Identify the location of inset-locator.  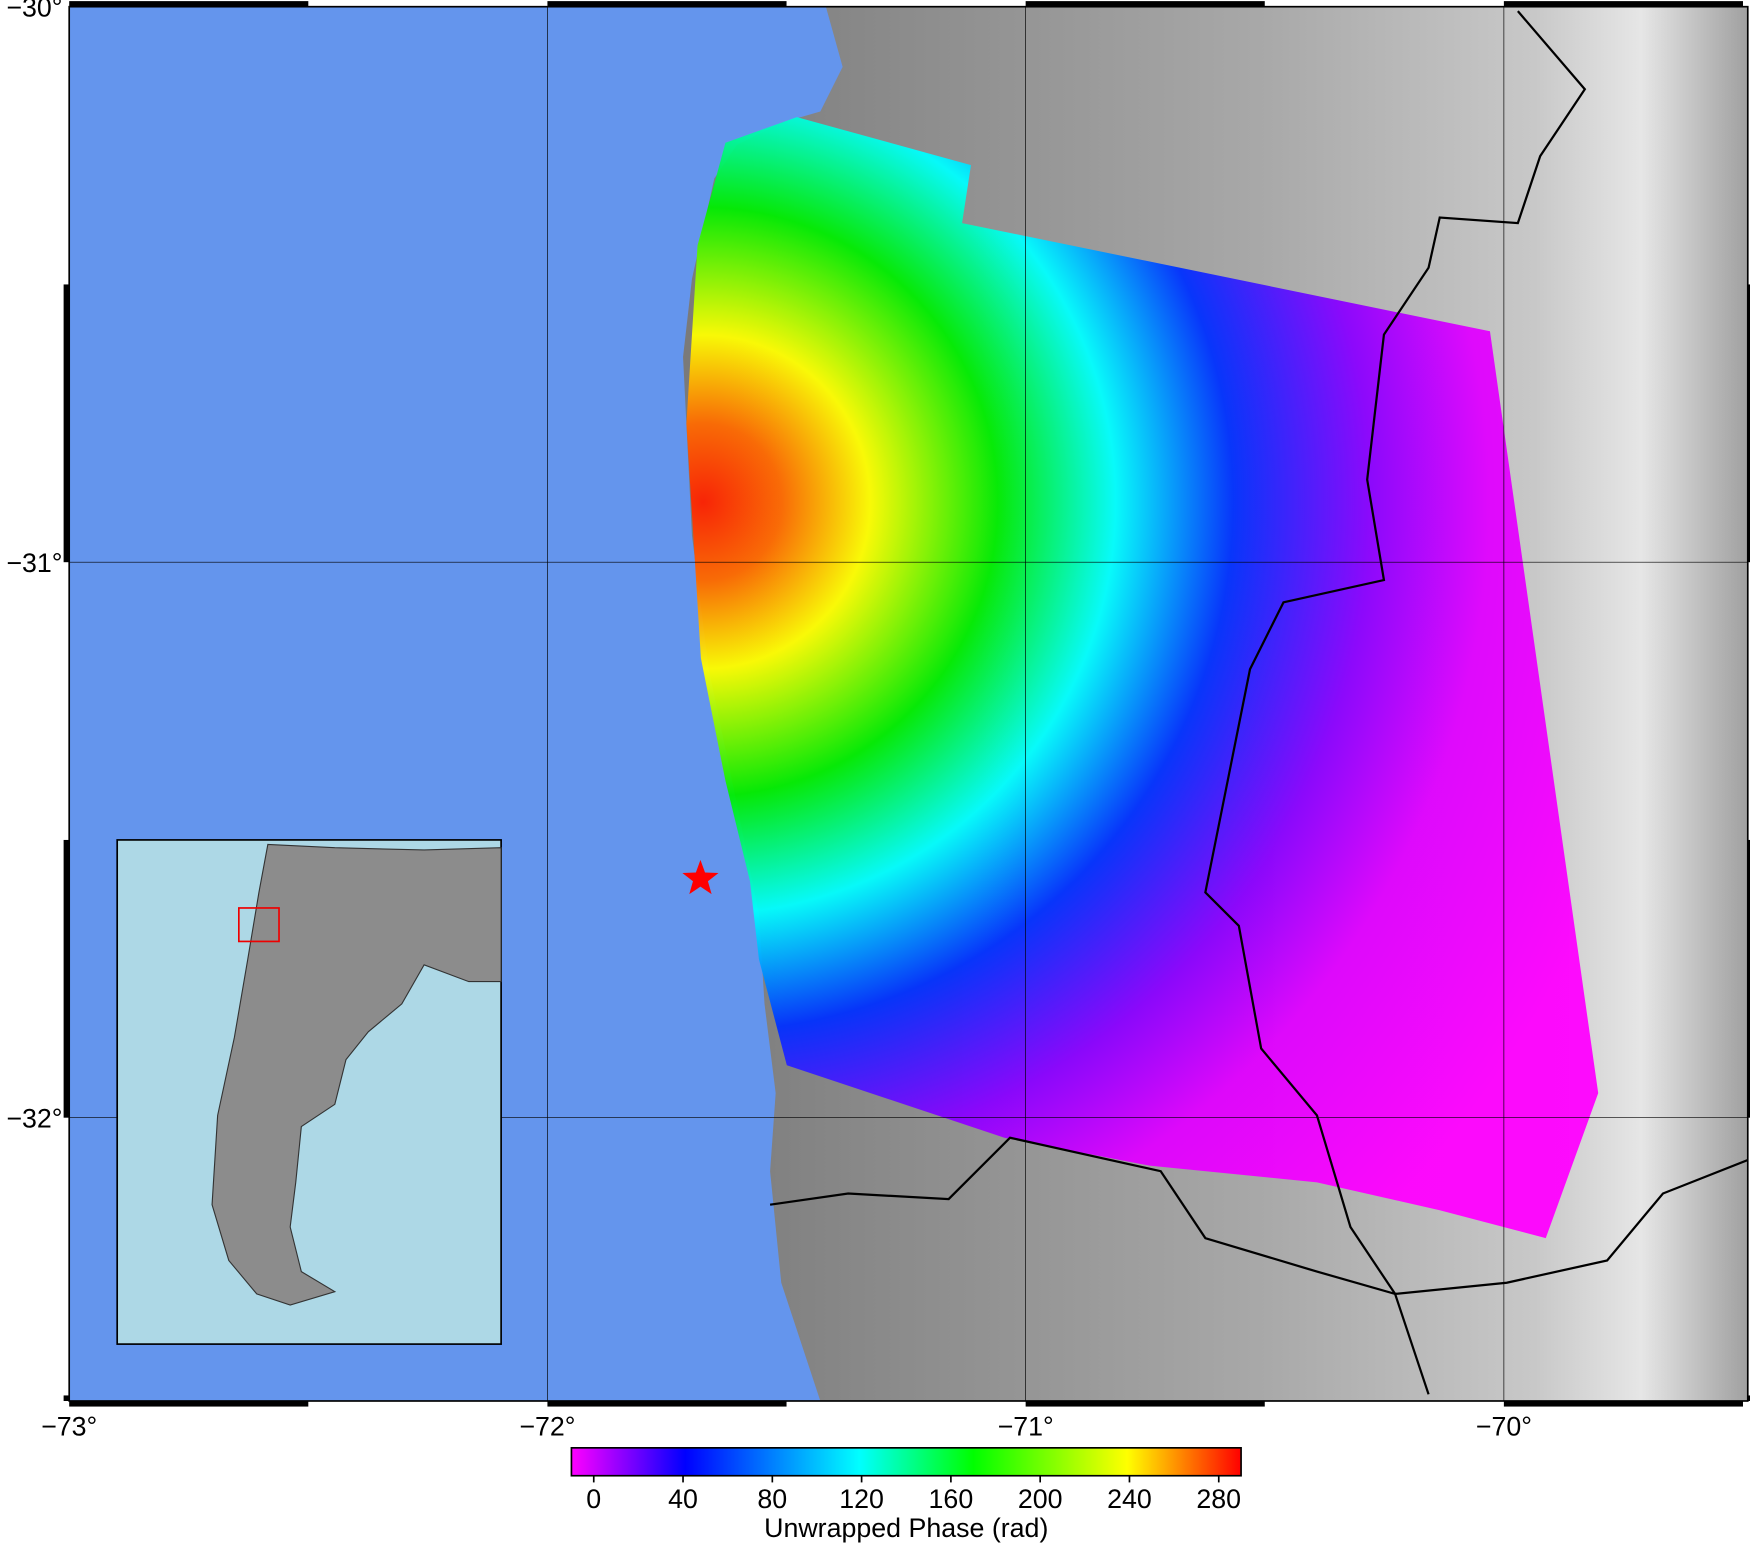
(259, 925).